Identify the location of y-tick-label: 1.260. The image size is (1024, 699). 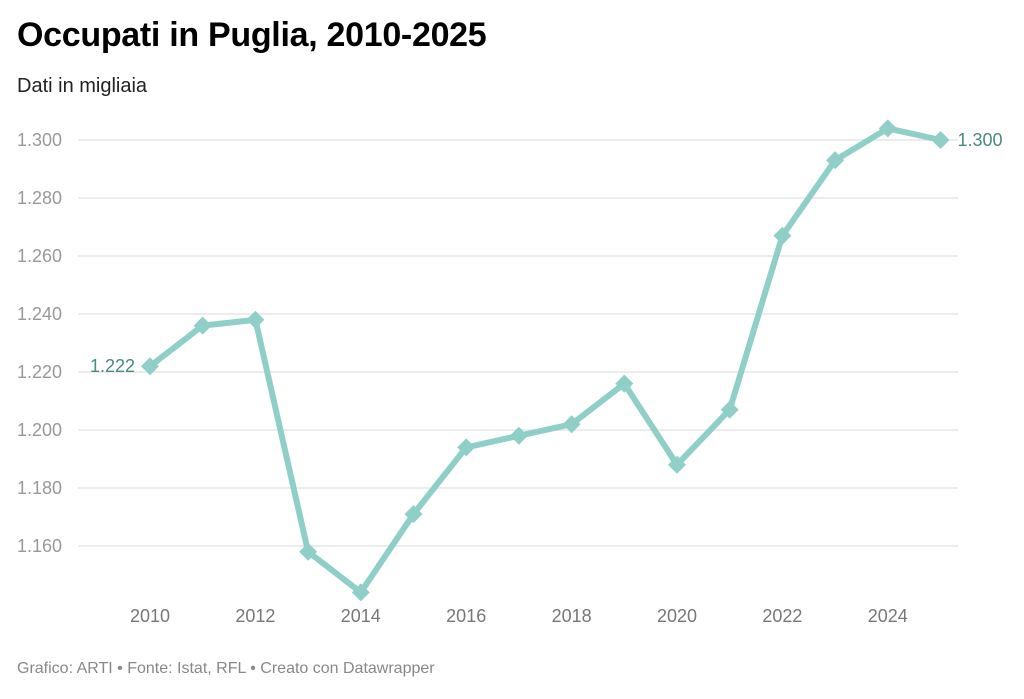
(39, 256).